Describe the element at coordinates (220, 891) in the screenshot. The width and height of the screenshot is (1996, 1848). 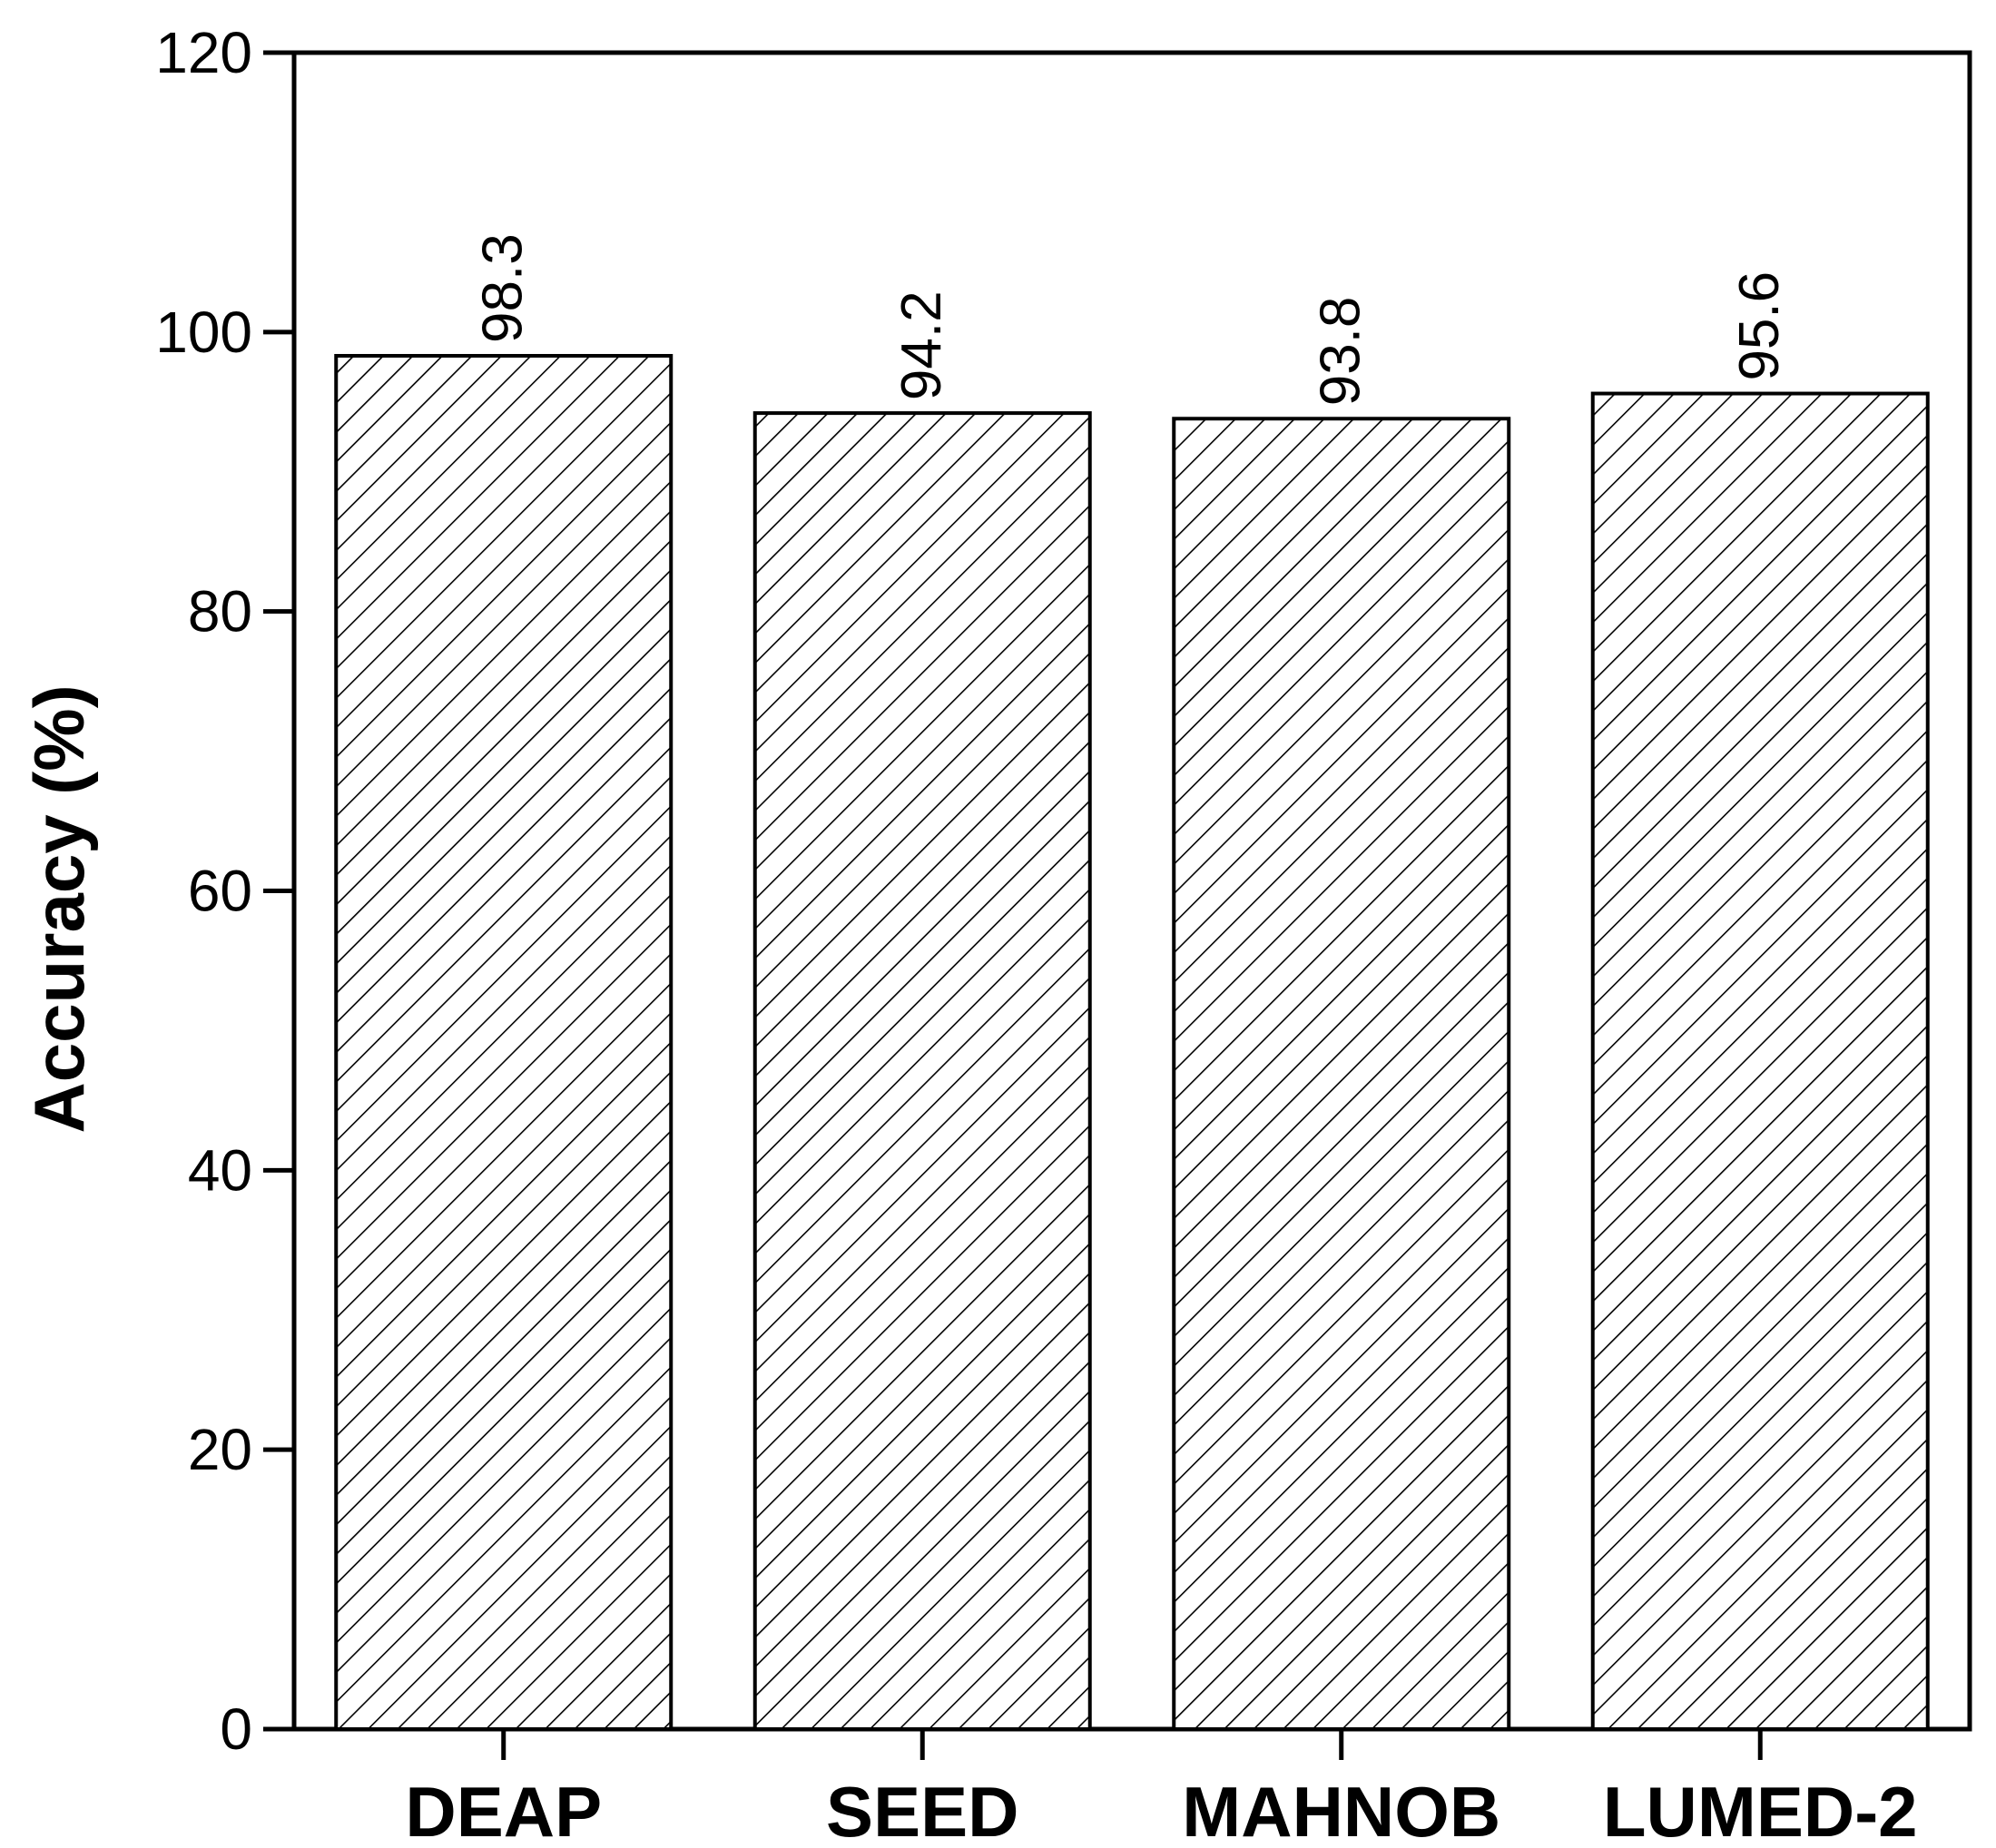
I see `y-tick-label: 60` at that location.